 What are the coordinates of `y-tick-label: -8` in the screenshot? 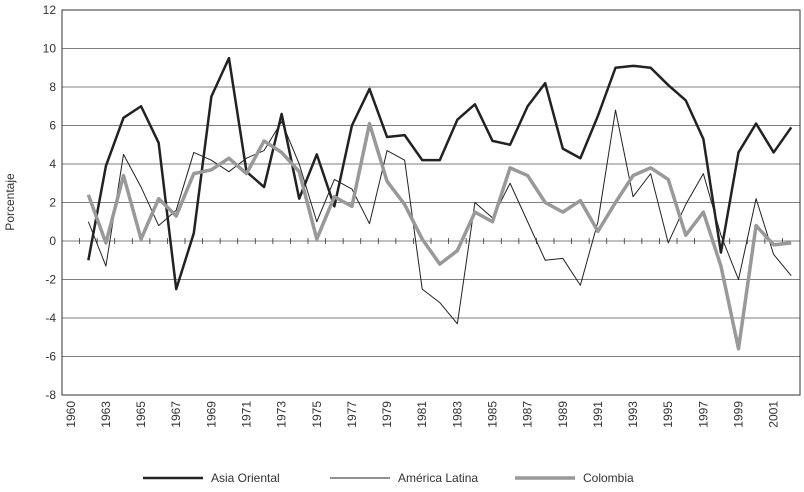 It's located at (50, 395).